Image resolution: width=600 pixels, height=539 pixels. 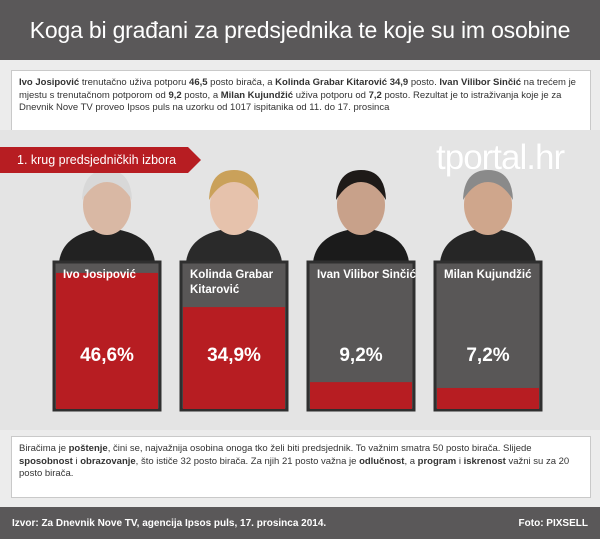 I want to click on candidate-name-label: Kitarović, so click(x=215, y=290).